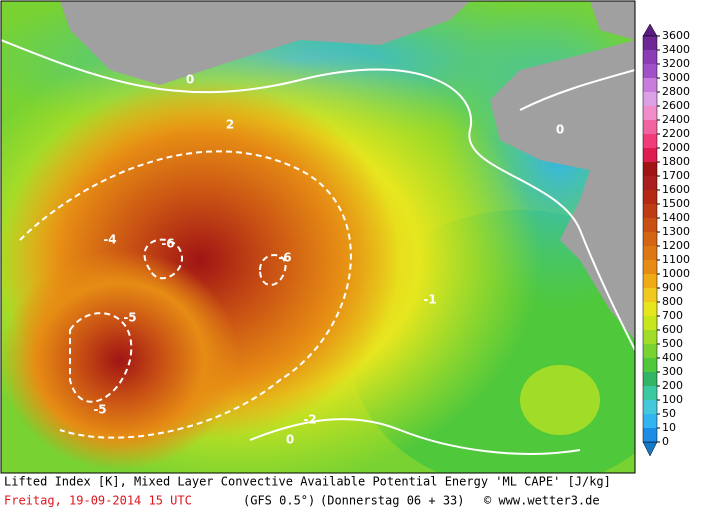 The height and width of the screenshot is (517, 704). What do you see at coordinates (650, 449) in the screenshot?
I see `colorbar-low-arrow` at bounding box center [650, 449].